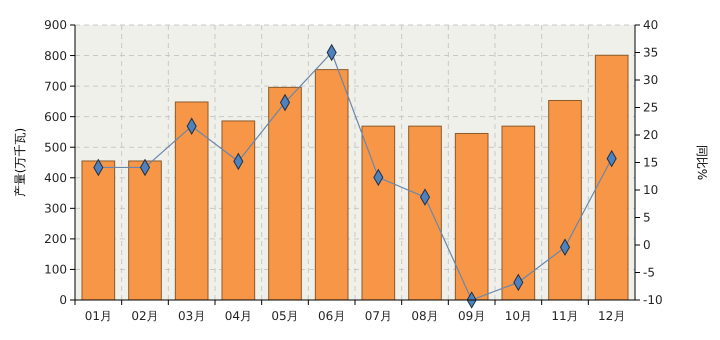 This screenshot has height=340, width=720. What do you see at coordinates (55, 147) in the screenshot?
I see `y-tick-label: 500` at bounding box center [55, 147].